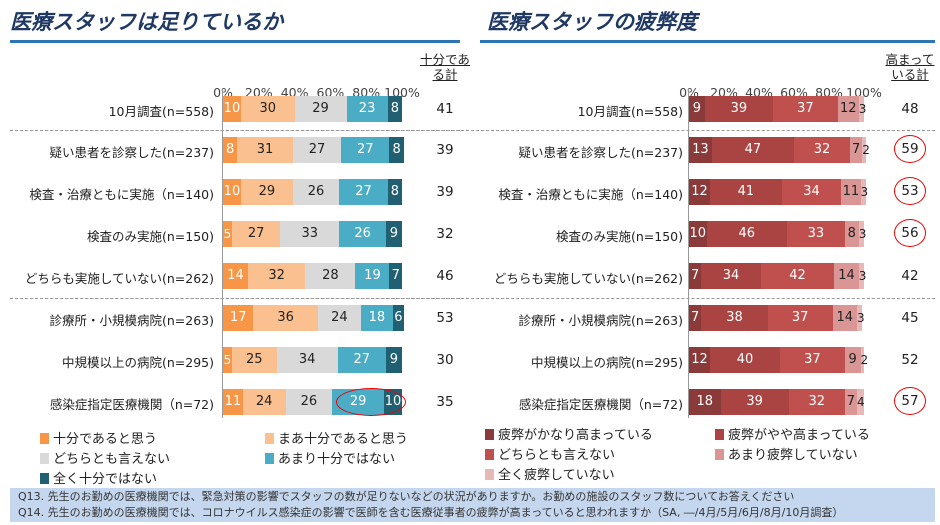 The image size is (940, 525). I want to click on bar-segment: 19, so click(372, 276).